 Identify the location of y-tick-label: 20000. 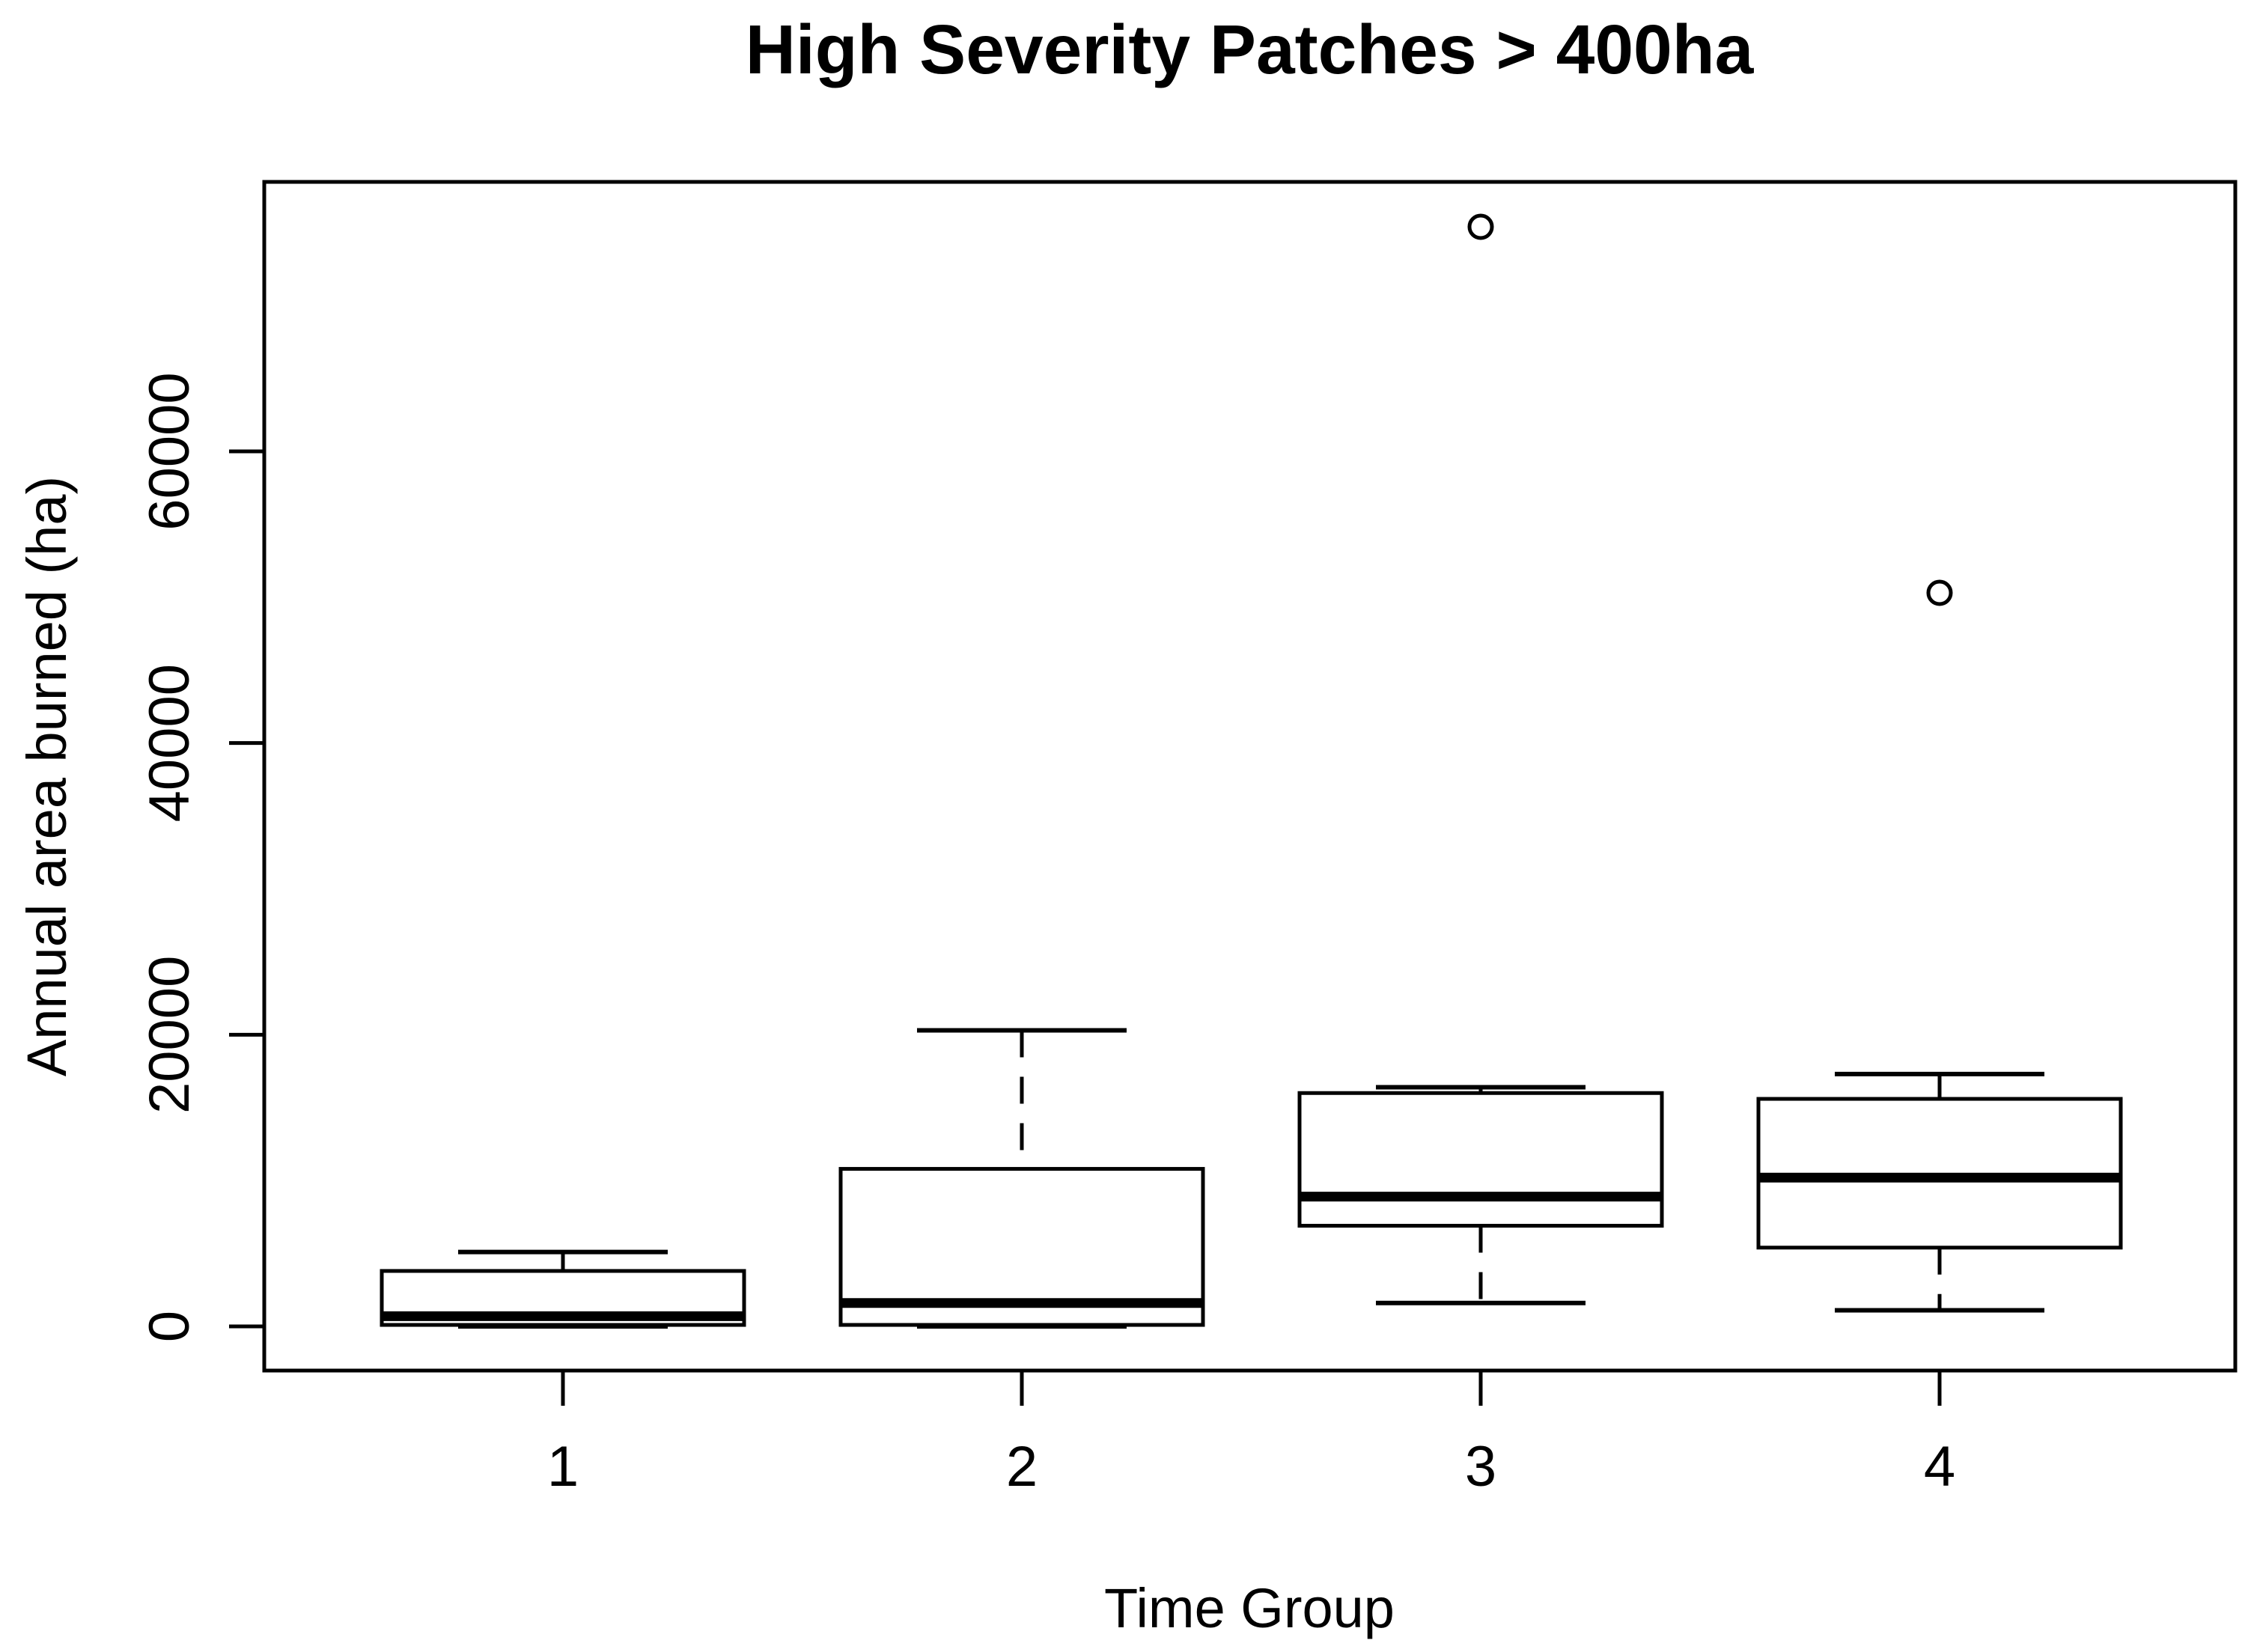
(169, 1035).